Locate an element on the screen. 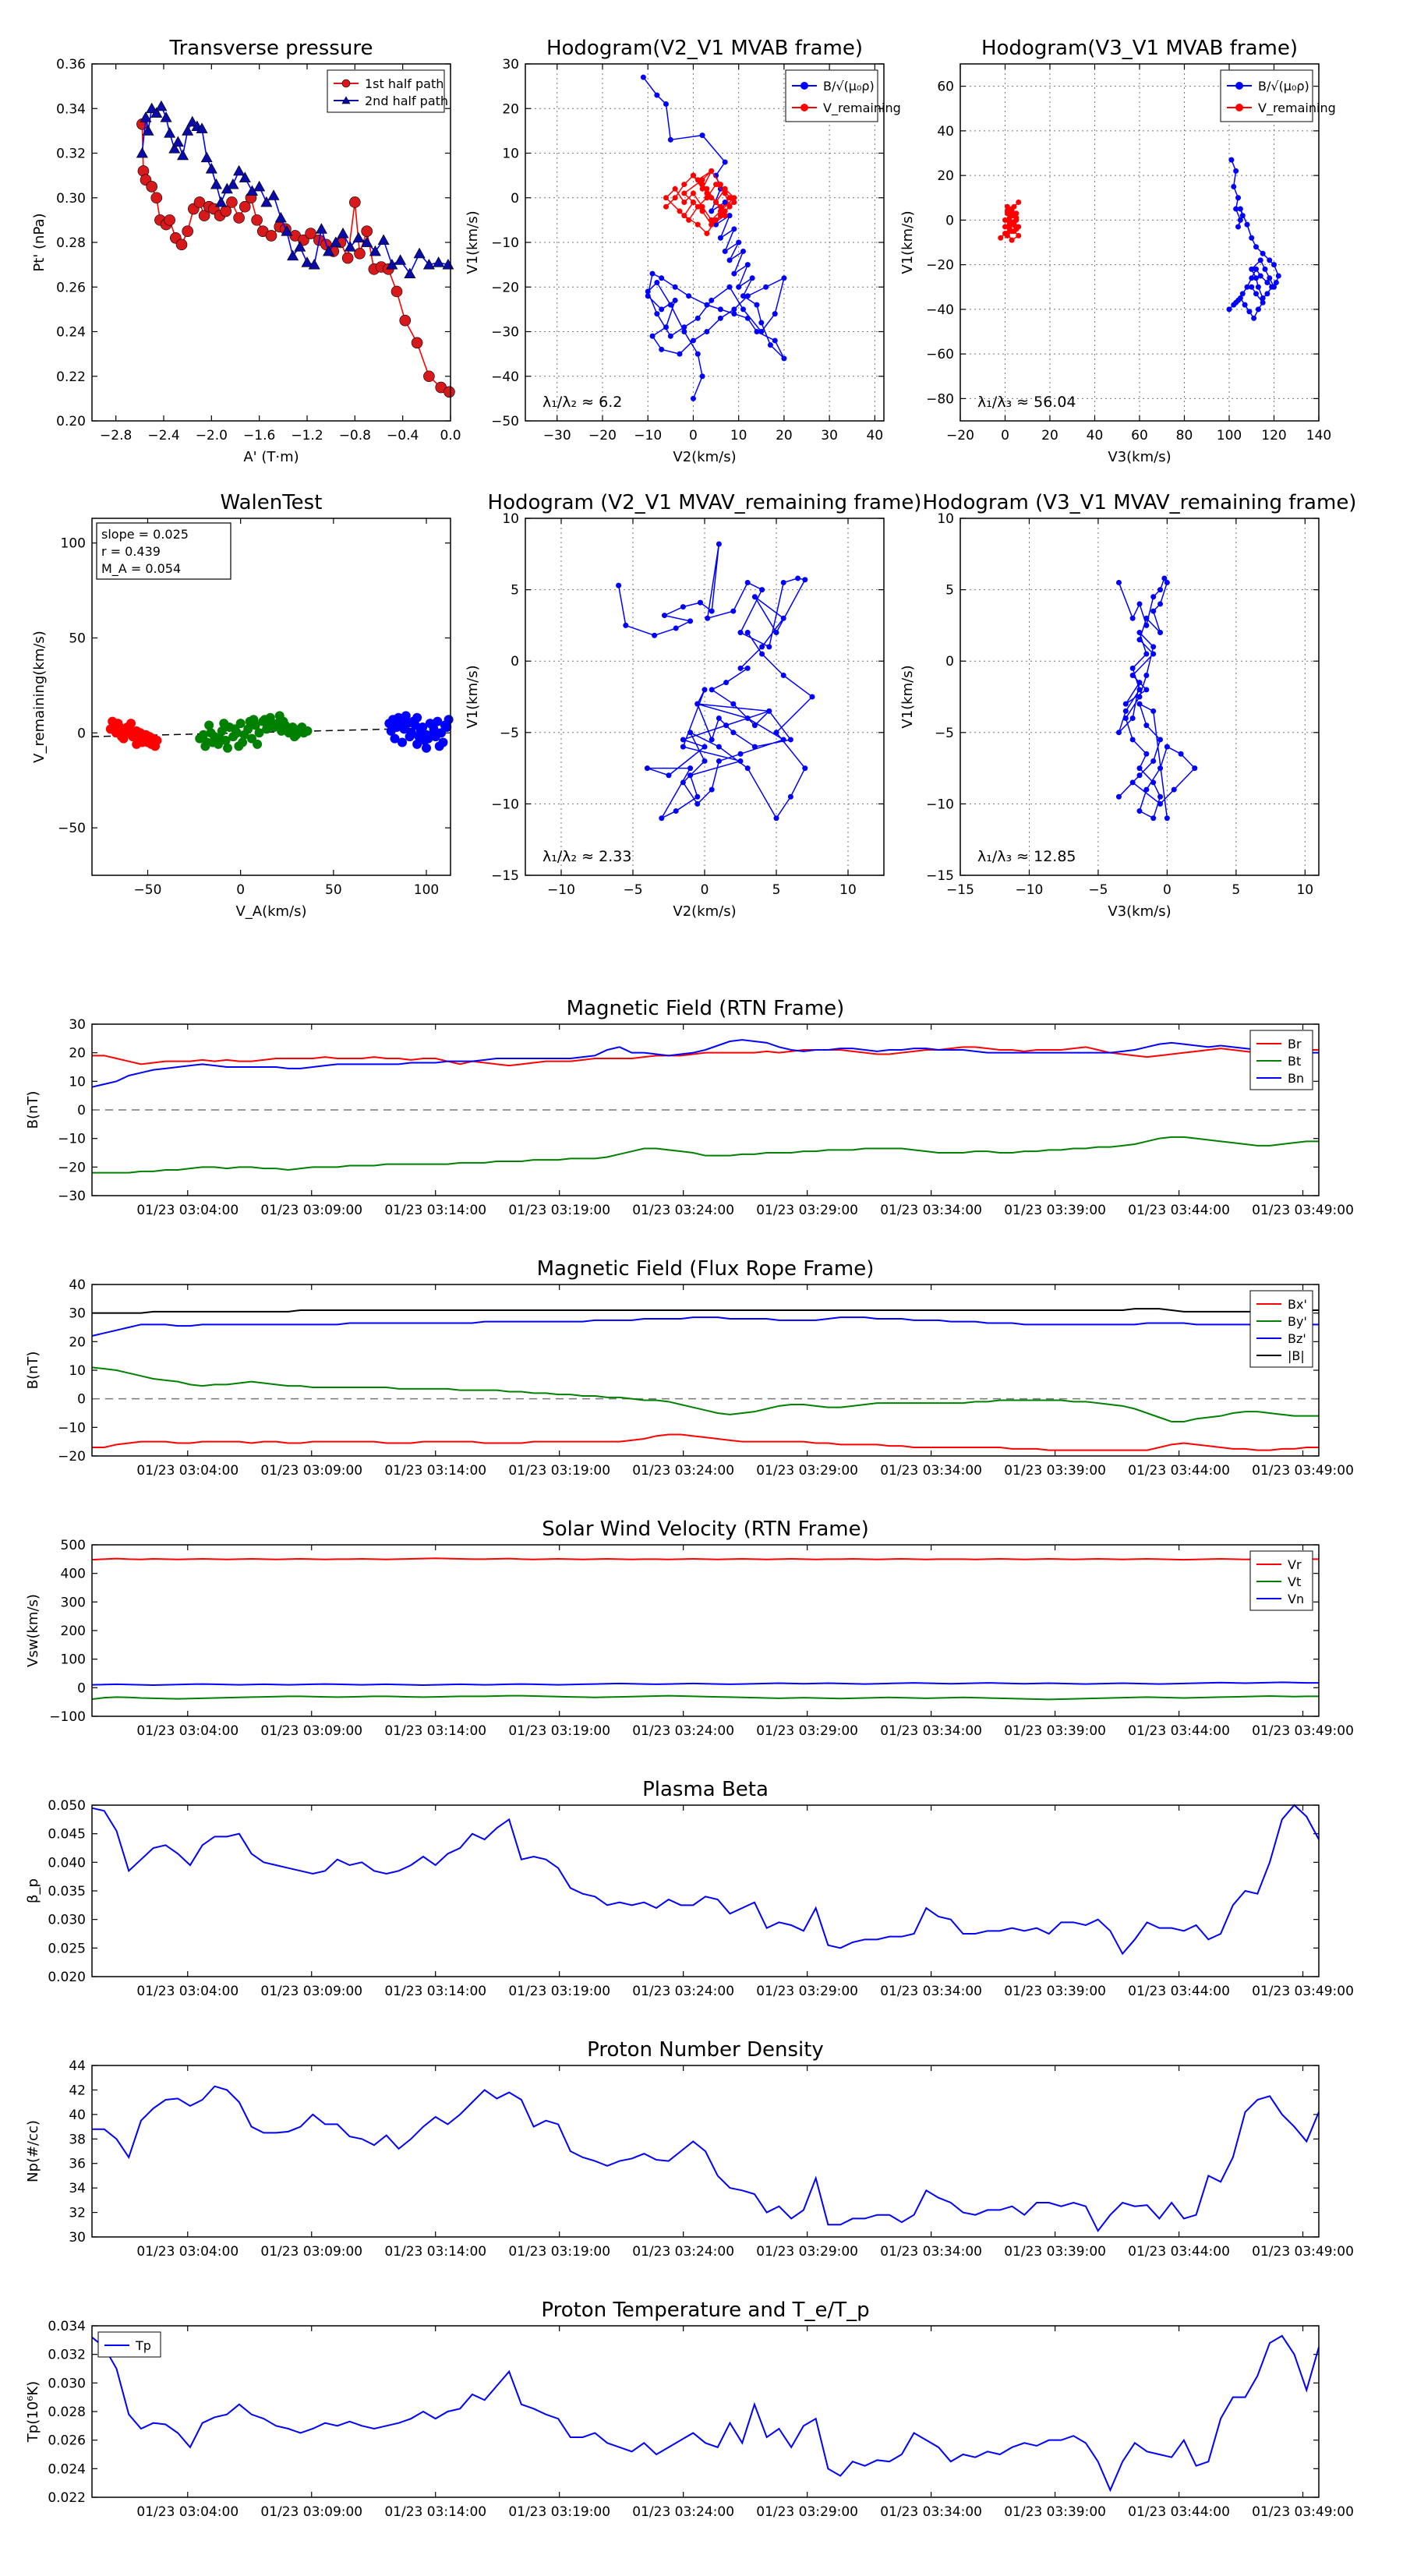 The image size is (1403, 2576). x-tick-label: −2.4 is located at coordinates (163, 435).